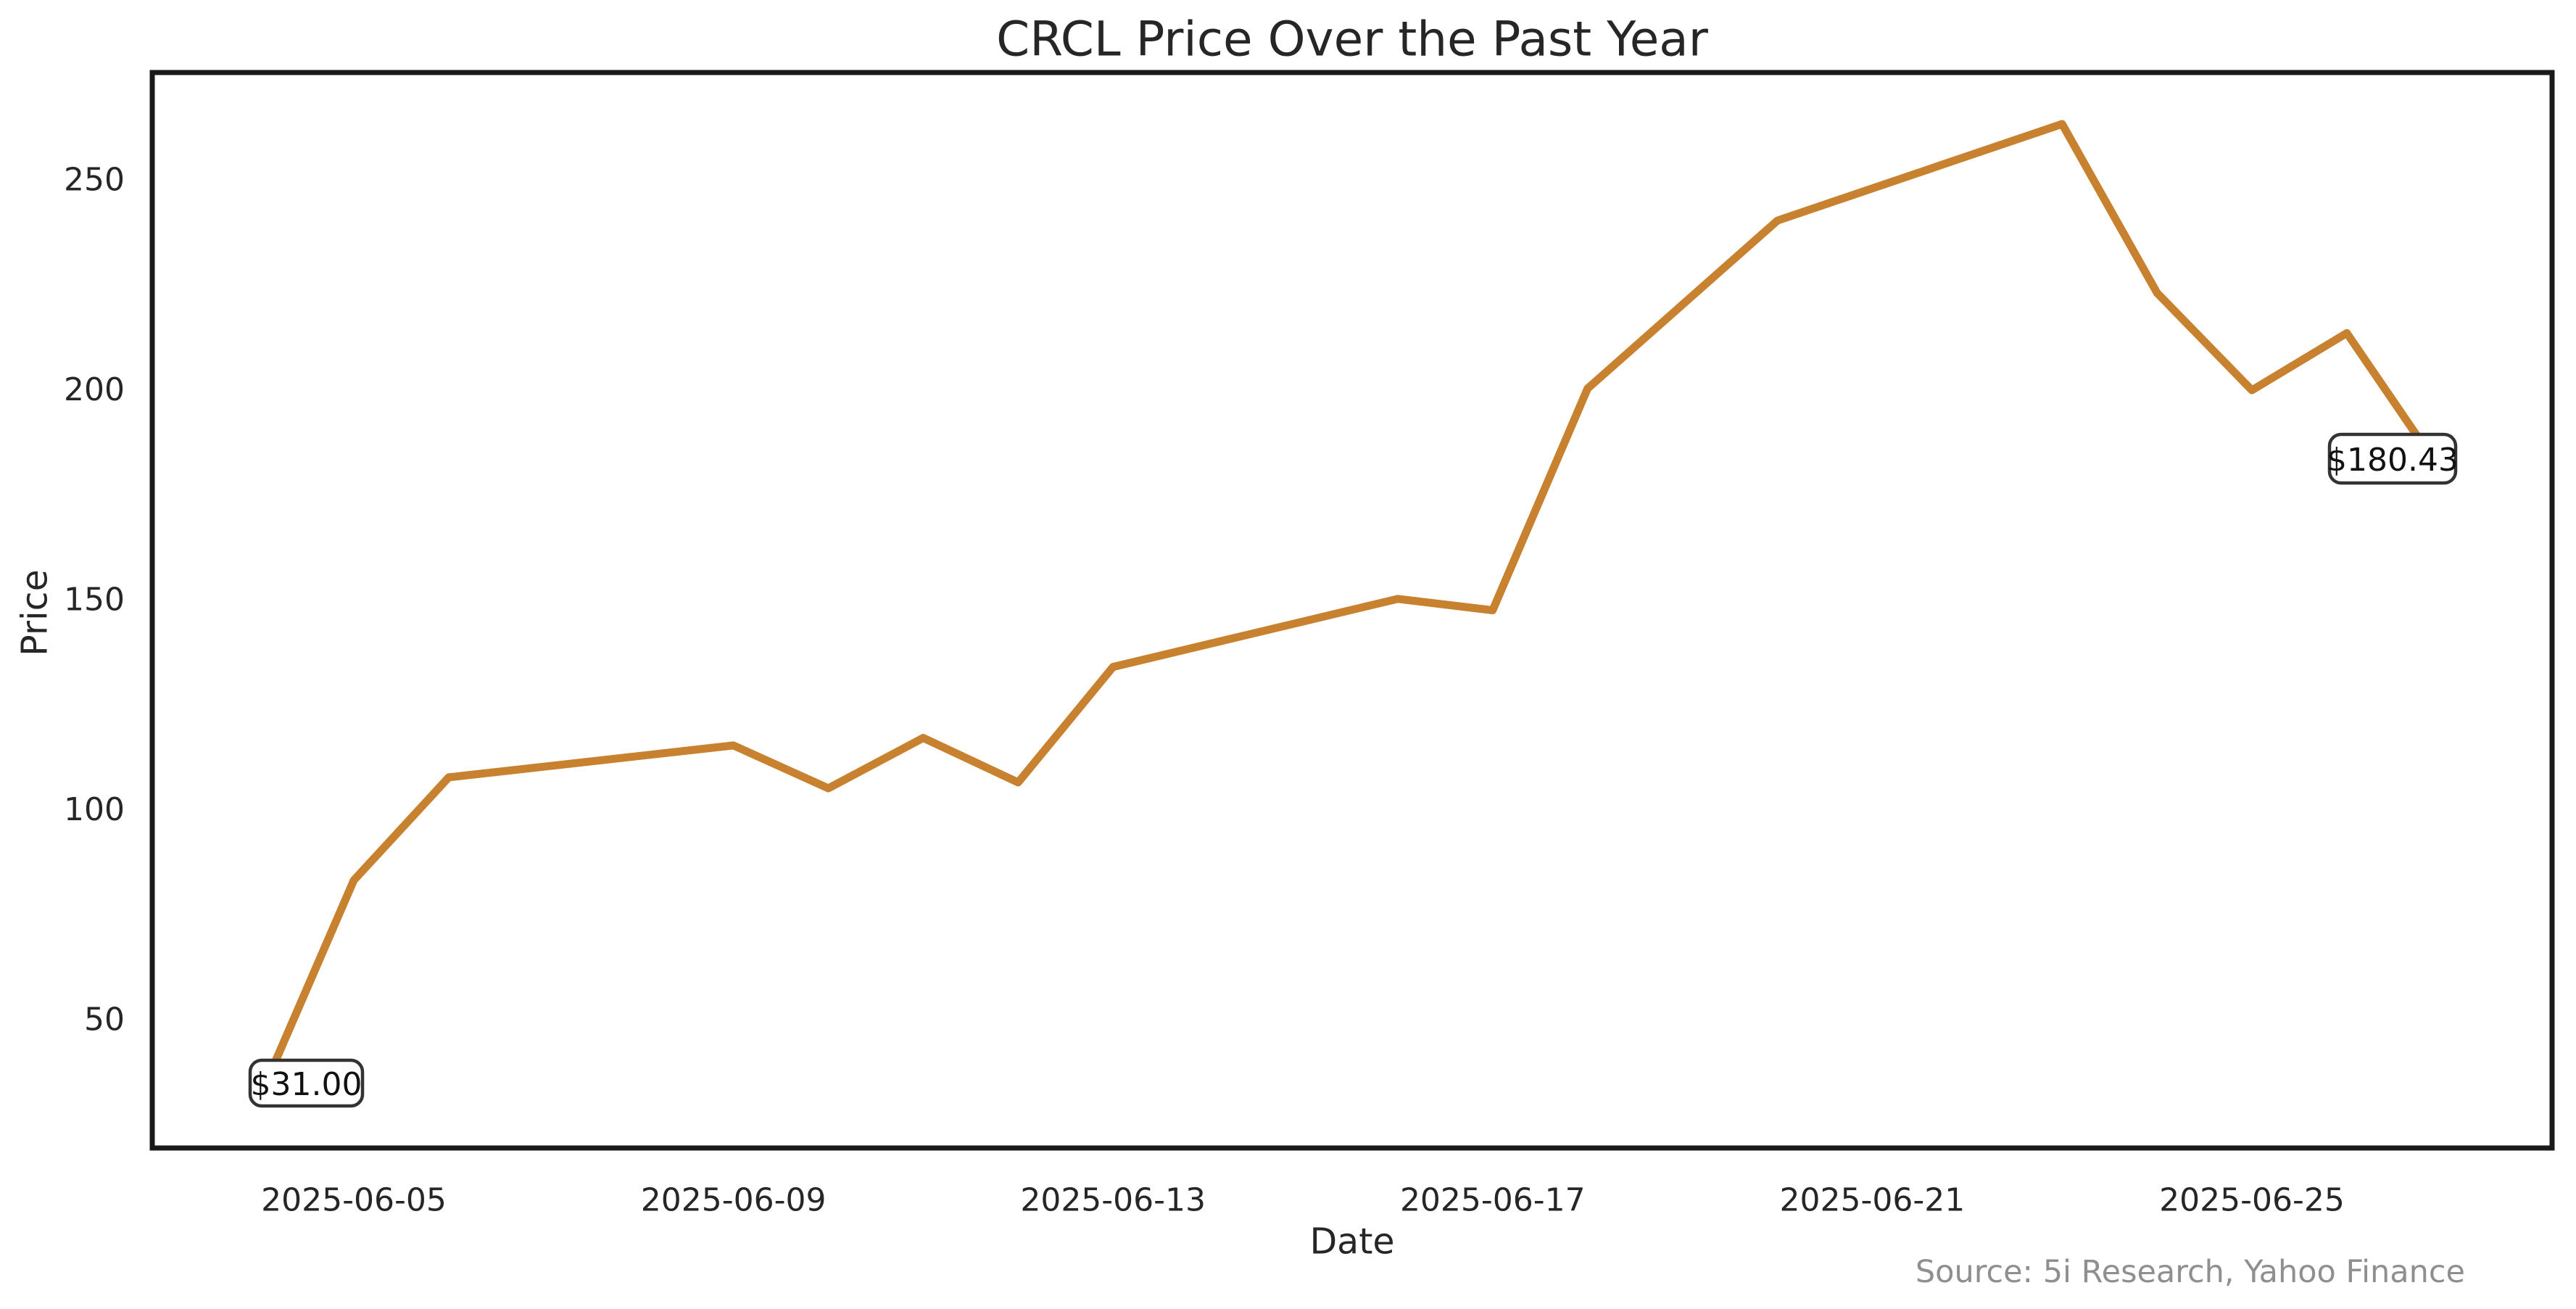 This screenshot has width=2576, height=1309. I want to click on point-annotation: $31.00, so click(307, 1083).